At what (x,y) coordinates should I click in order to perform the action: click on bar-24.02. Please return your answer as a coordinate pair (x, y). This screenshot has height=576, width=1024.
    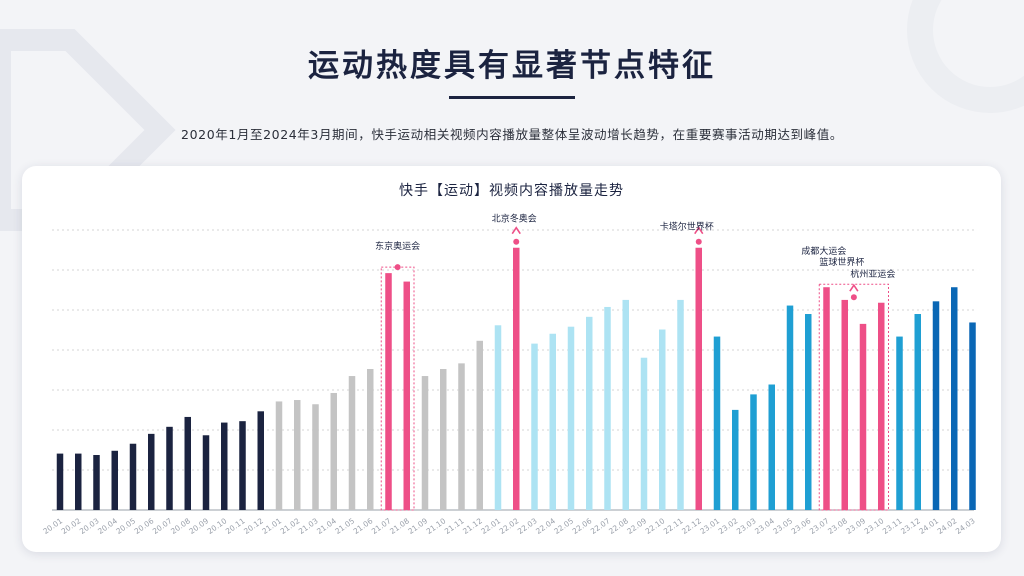
    Looking at the image, I should click on (954, 398).